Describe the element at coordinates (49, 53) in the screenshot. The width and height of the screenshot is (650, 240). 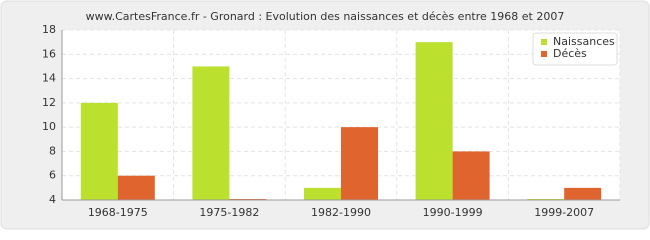
I see `y-tick-label: 16` at that location.